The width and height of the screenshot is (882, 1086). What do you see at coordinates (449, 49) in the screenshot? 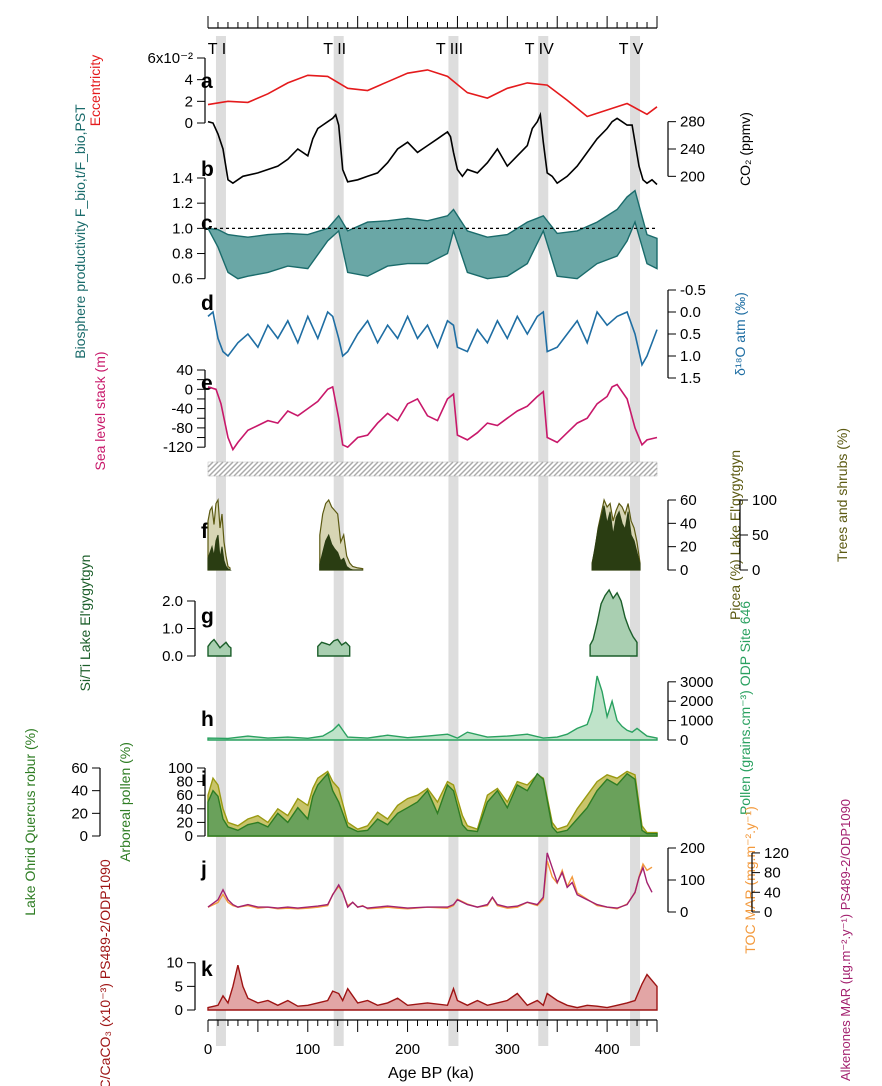
I see `termination-label-3: T III` at bounding box center [449, 49].